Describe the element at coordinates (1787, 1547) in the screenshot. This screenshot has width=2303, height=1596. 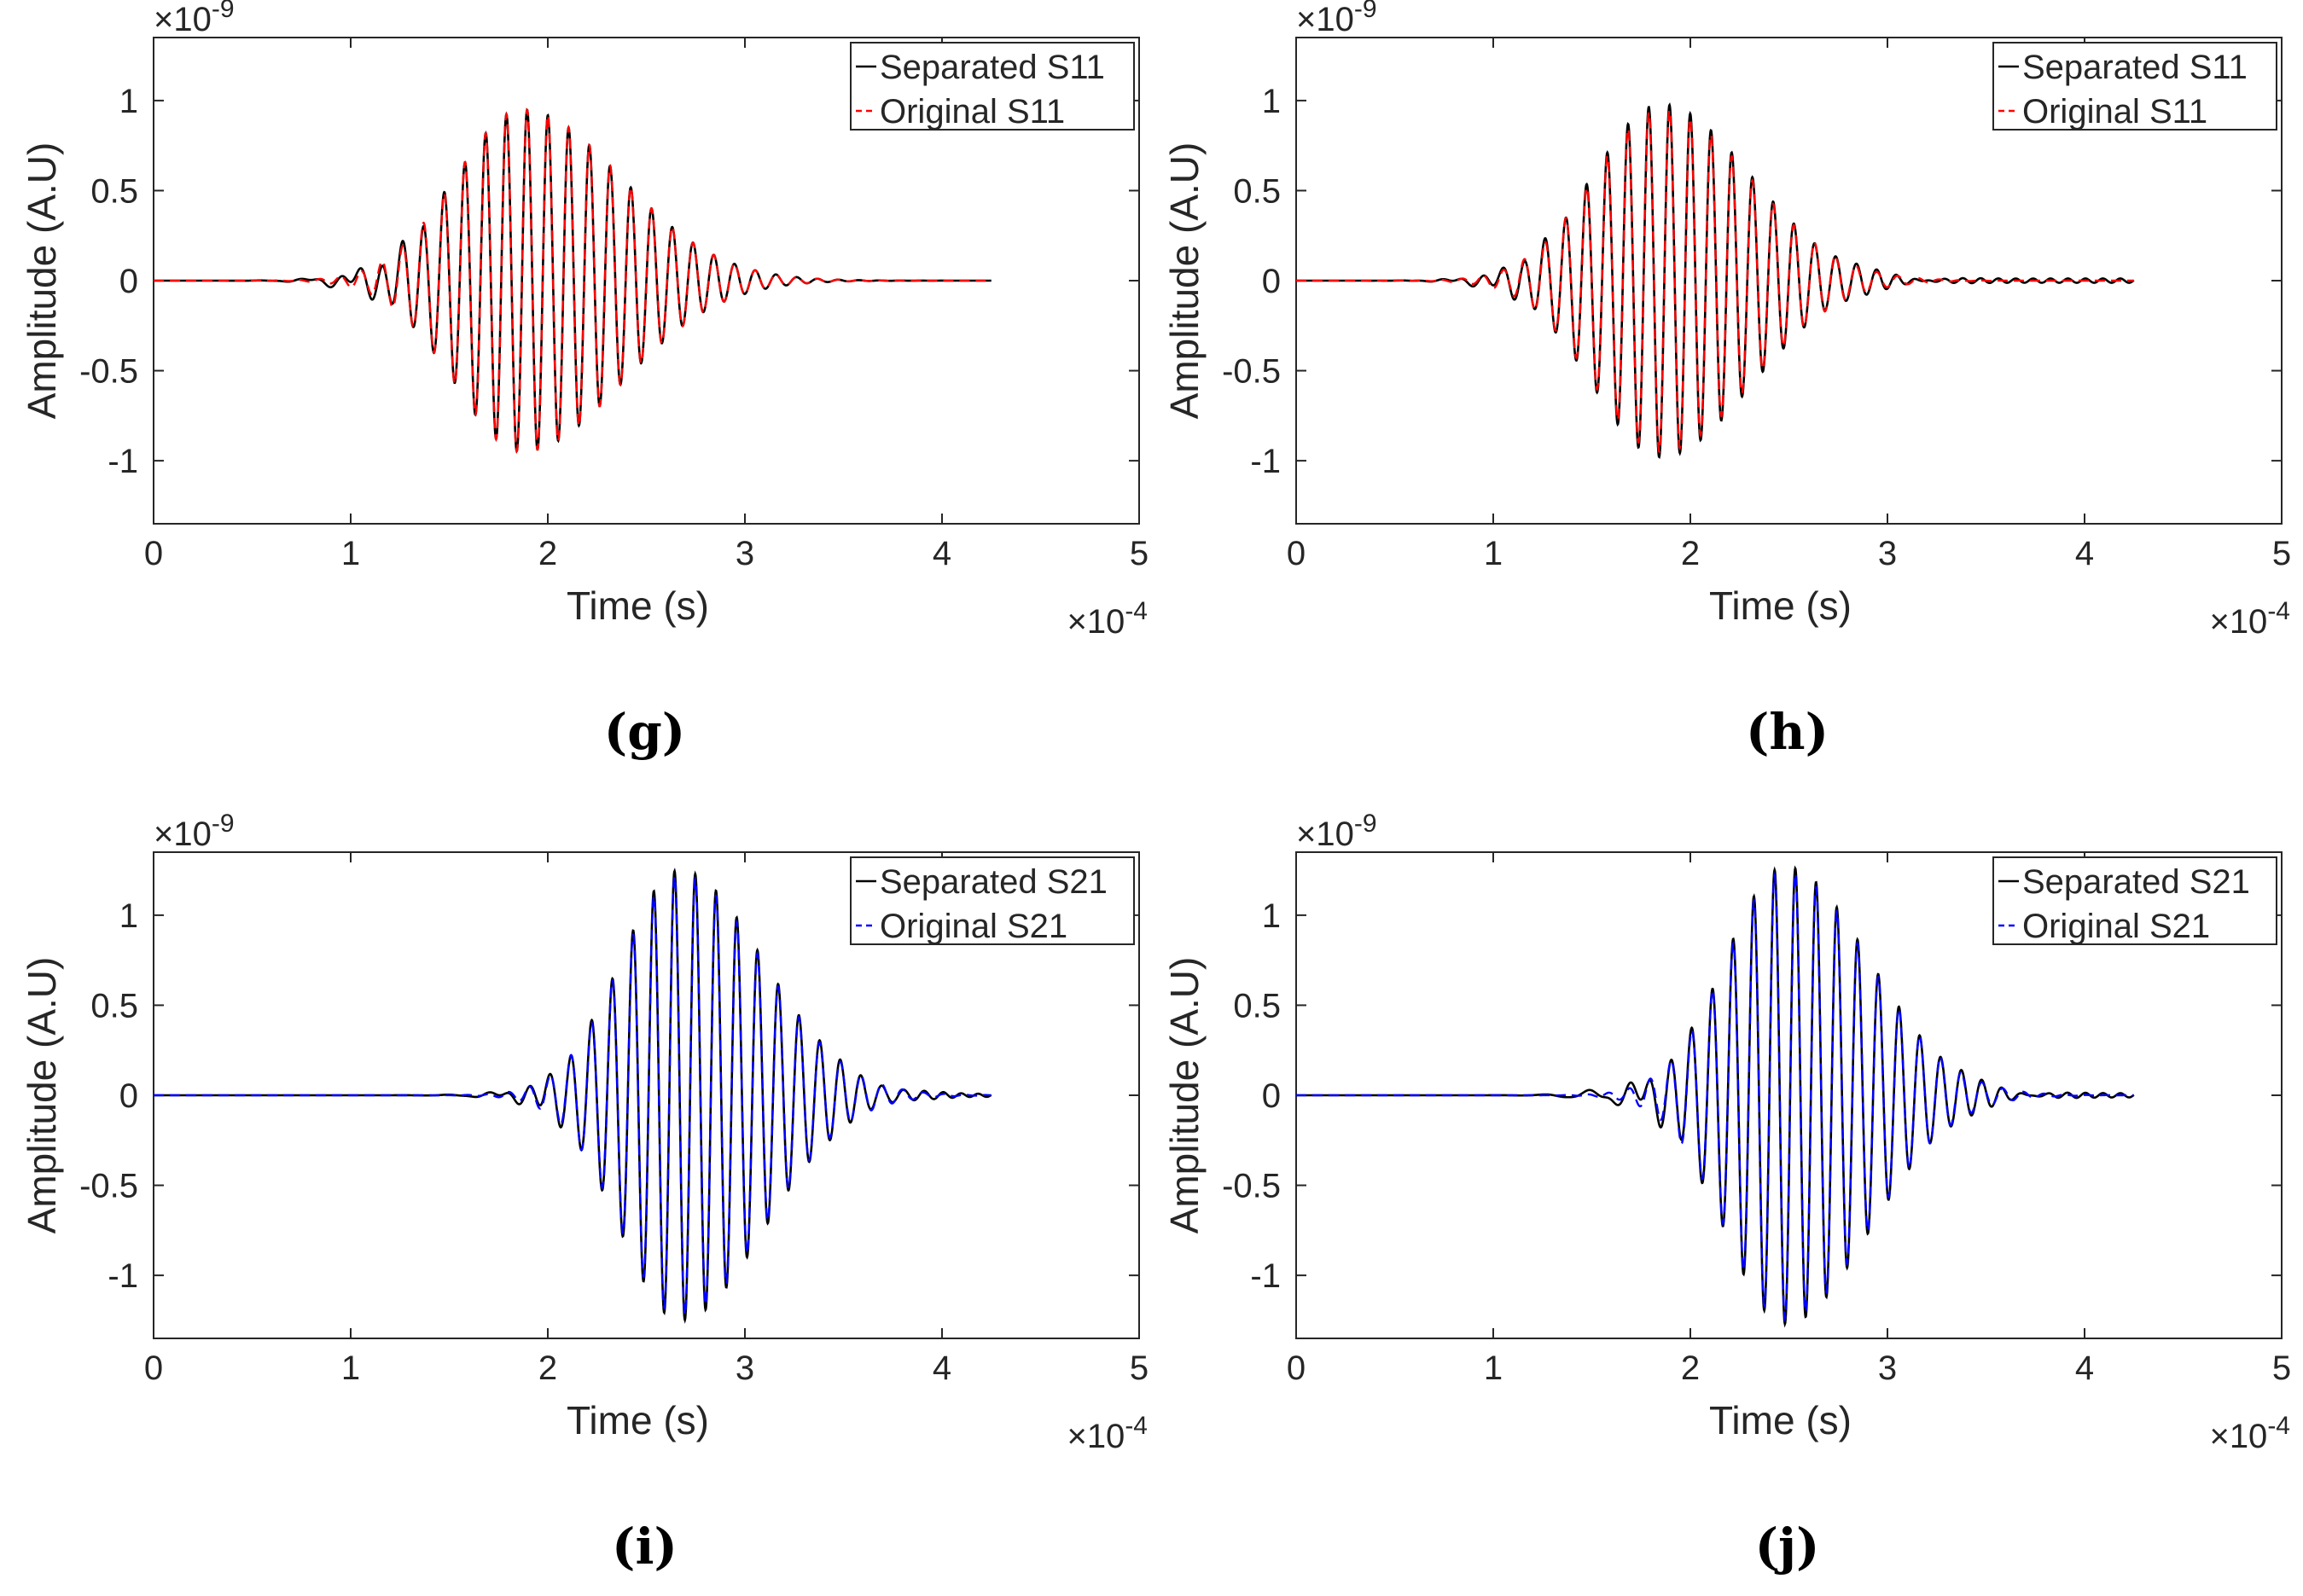
I see `panel-label: (j)` at that location.